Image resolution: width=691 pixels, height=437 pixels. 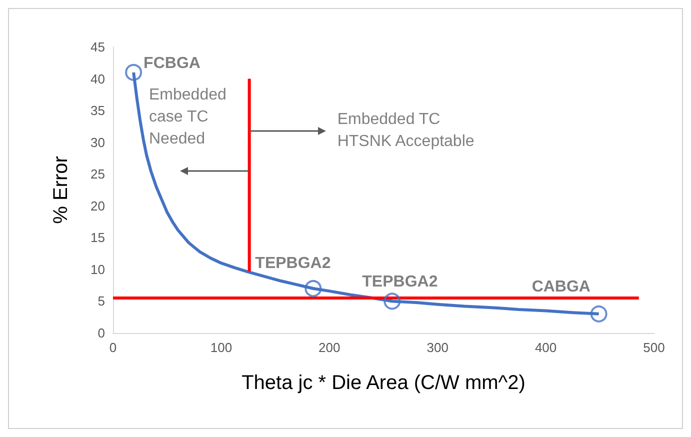 What do you see at coordinates (384, 383) in the screenshot?
I see `x-axis-title: Theta jc * Die Area (C/W mm^2)` at bounding box center [384, 383].